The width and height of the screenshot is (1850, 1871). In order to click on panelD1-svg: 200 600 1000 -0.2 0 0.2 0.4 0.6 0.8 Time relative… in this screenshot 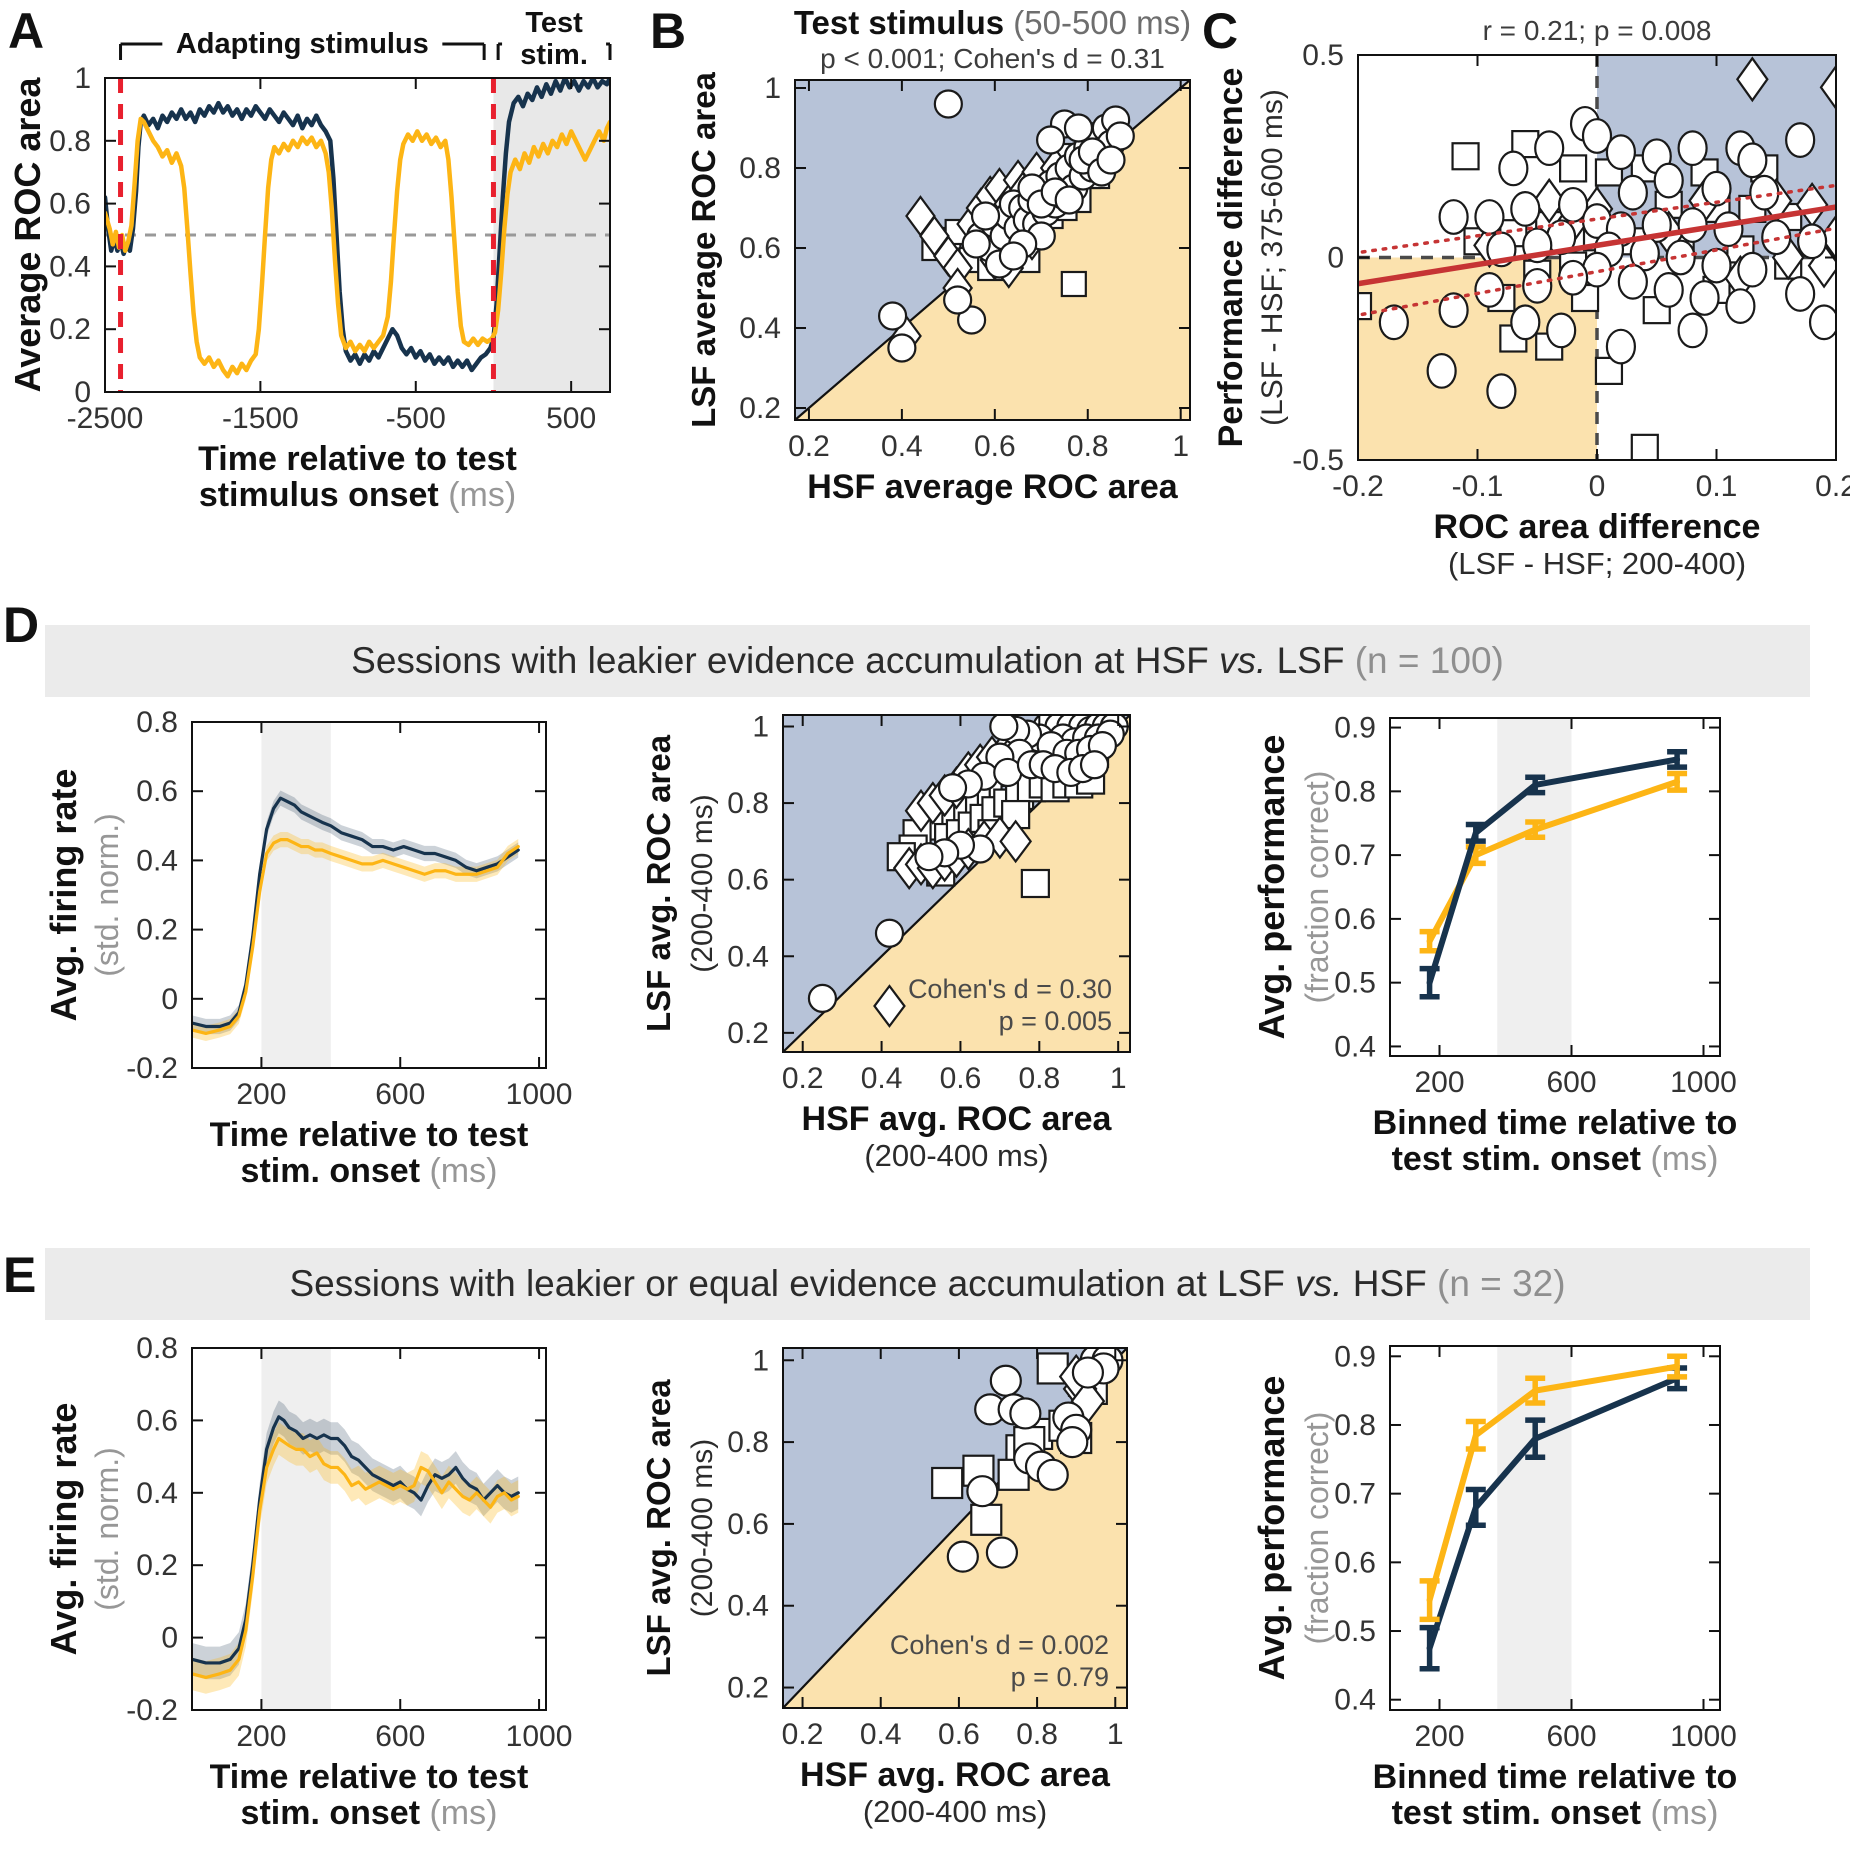, I will do `click(308, 948)`.